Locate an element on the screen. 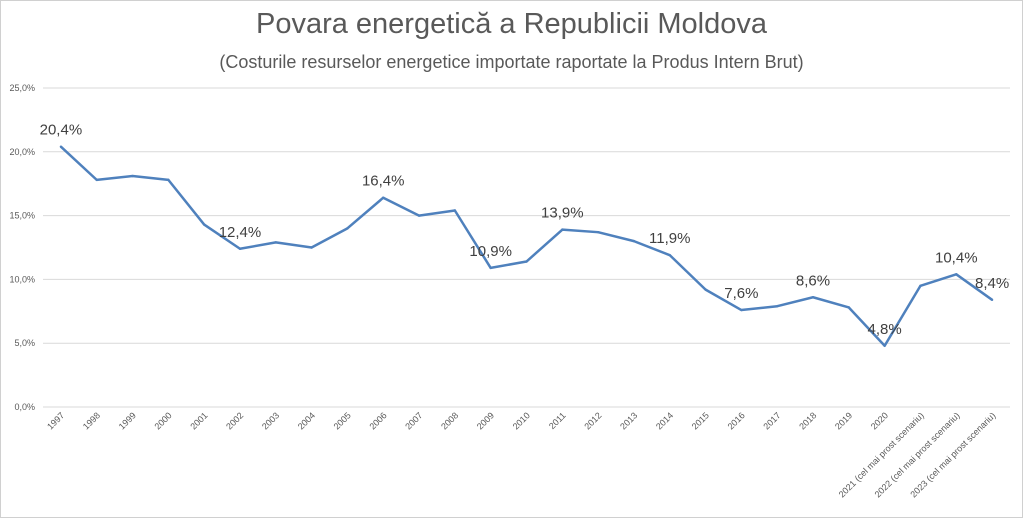 The width and height of the screenshot is (1023, 518). data-label: 7,6% is located at coordinates (741, 293).